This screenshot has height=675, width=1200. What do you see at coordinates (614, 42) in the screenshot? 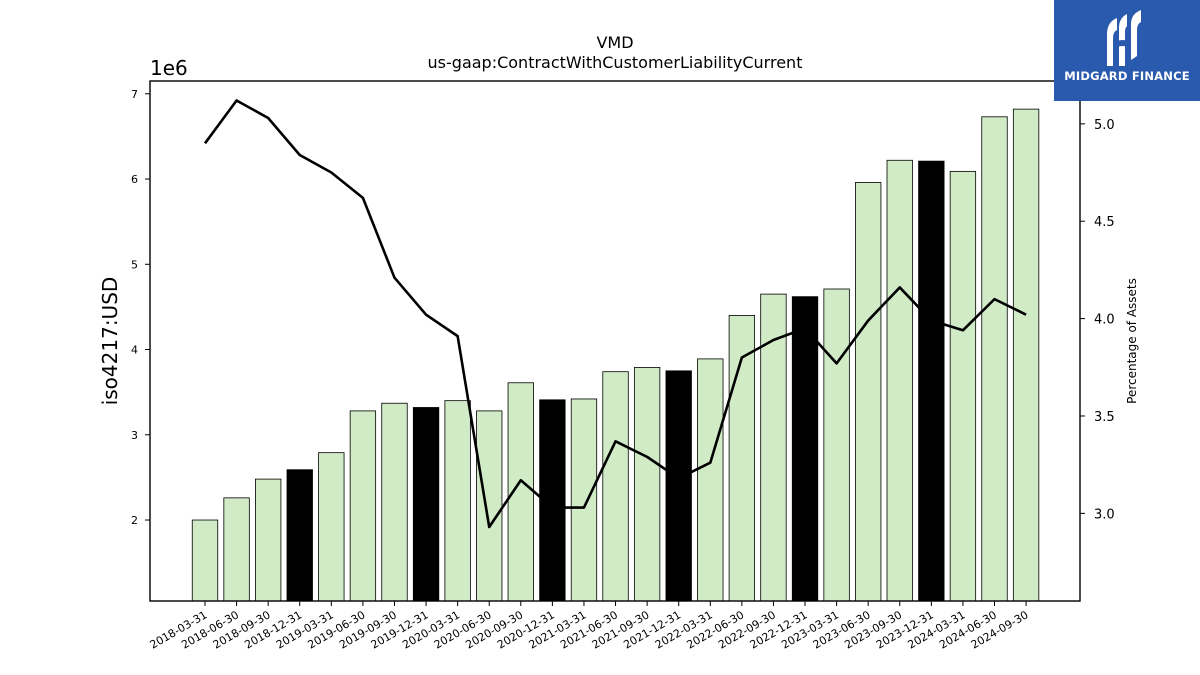
I see `chart-title: VMD` at bounding box center [614, 42].